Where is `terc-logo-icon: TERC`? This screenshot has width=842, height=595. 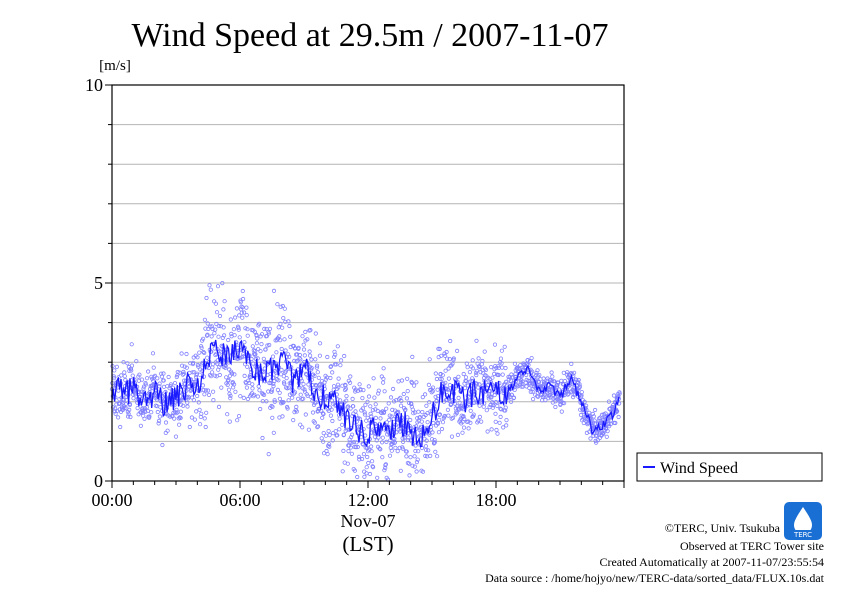 terc-logo-icon: TERC is located at coordinates (803, 521).